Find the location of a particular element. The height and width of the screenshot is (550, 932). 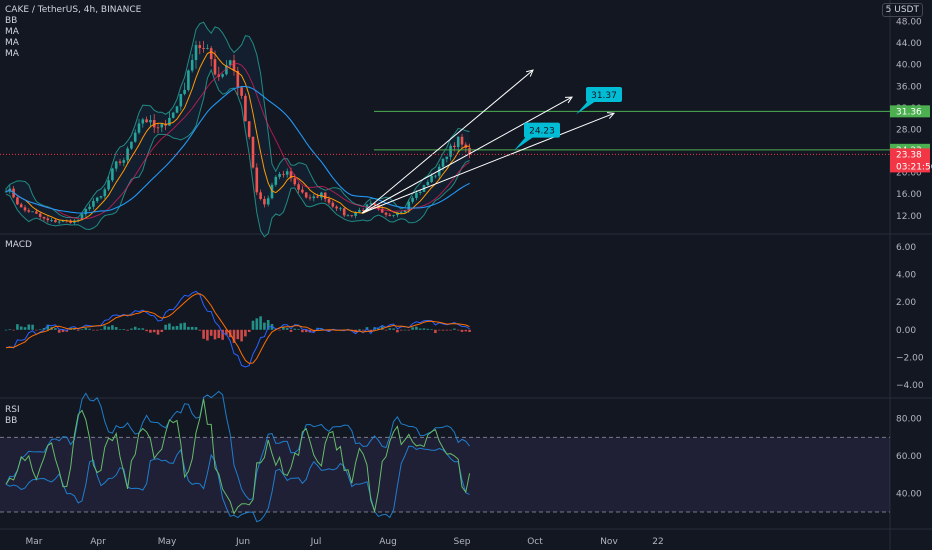

legend-ma-2: MA is located at coordinates (12, 43).